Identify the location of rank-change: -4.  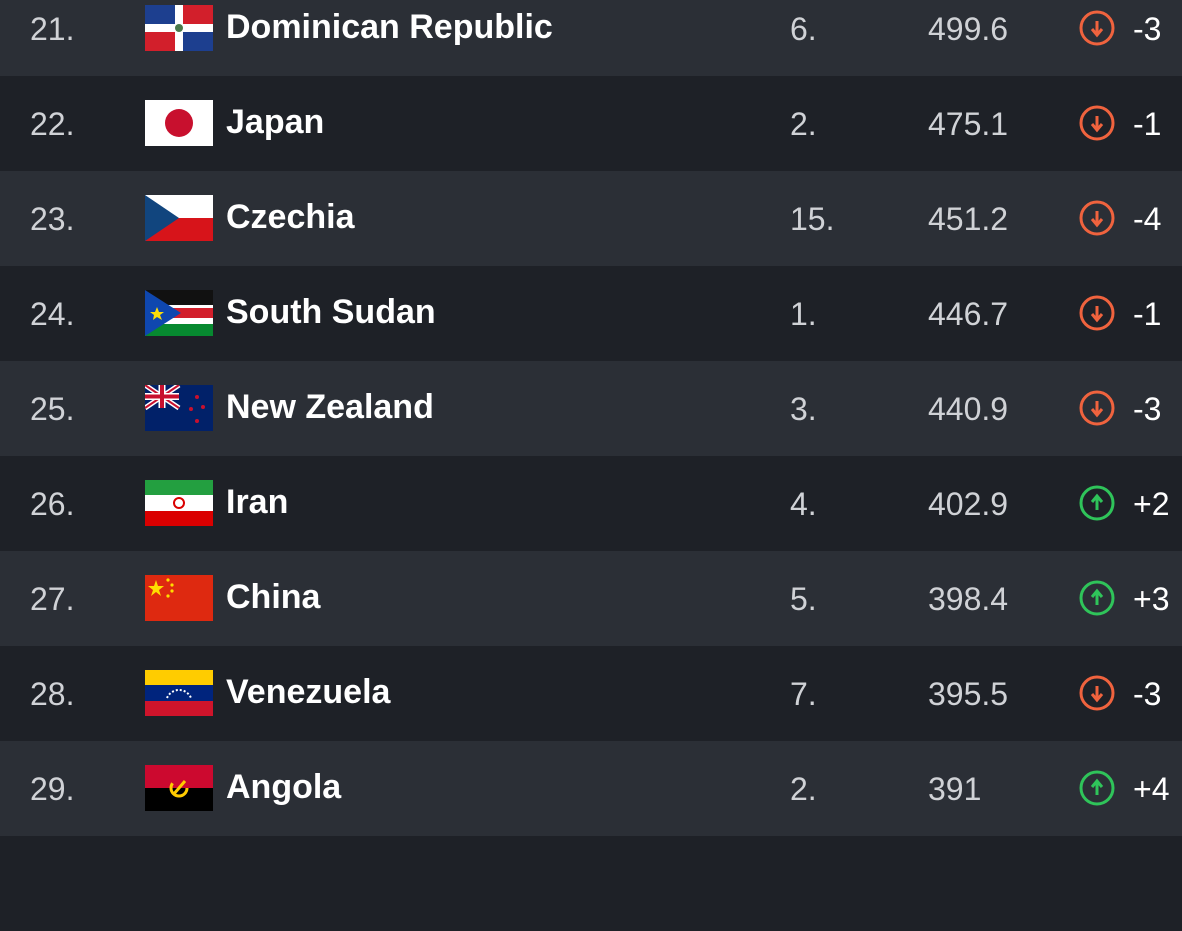
(1147, 219).